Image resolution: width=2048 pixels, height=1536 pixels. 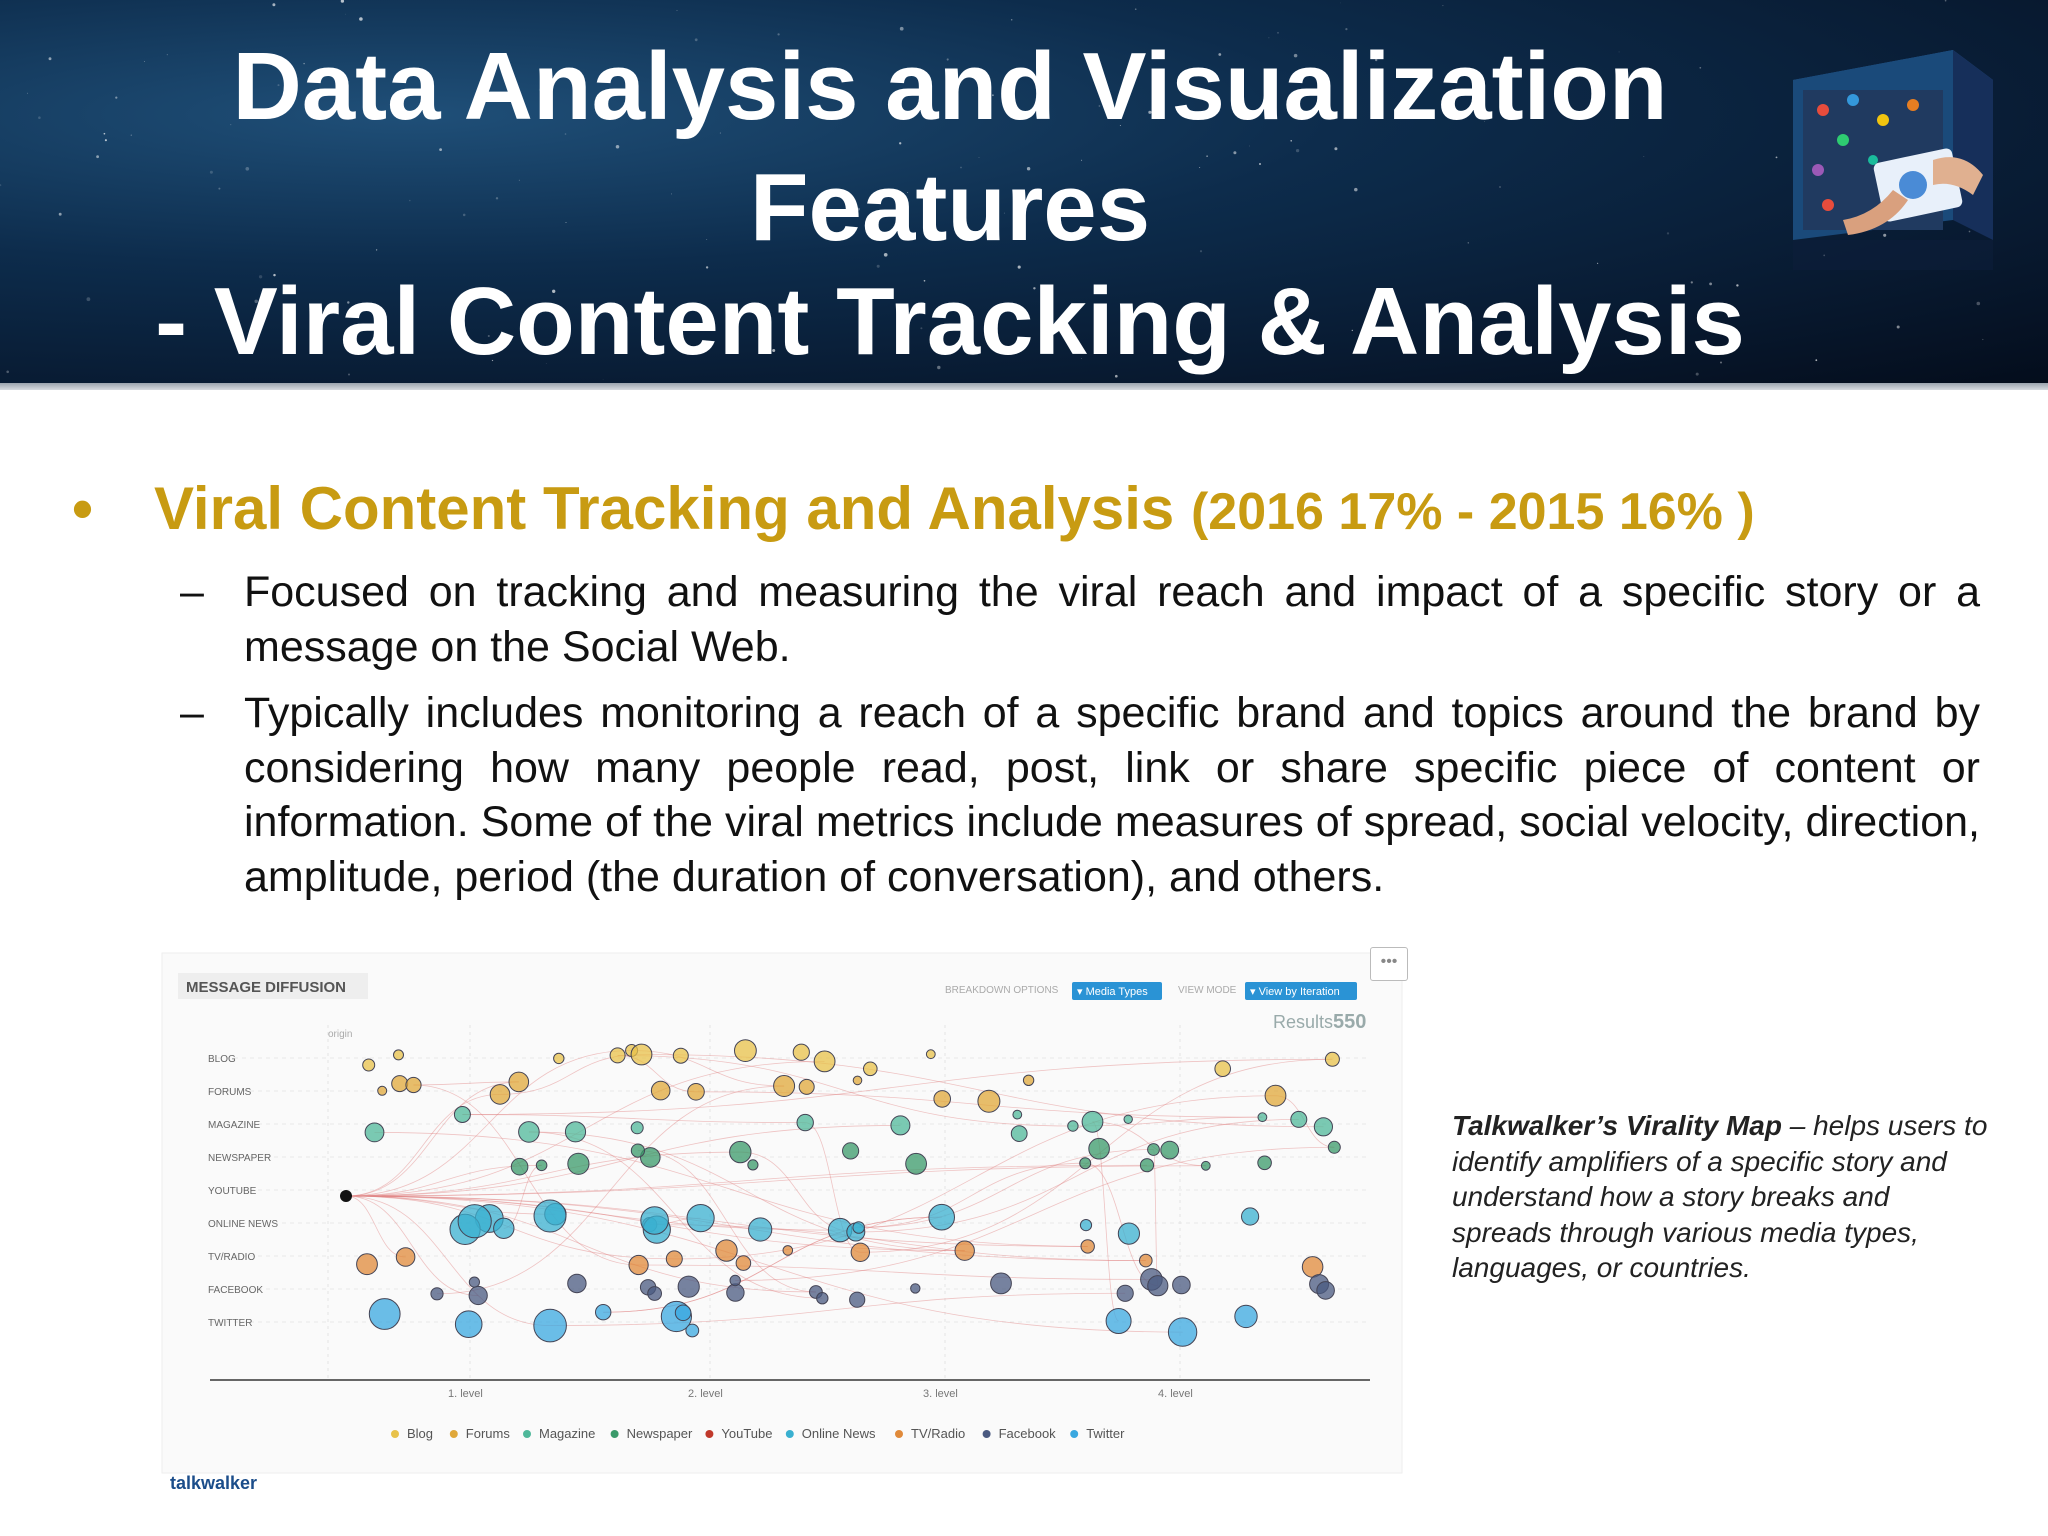 What do you see at coordinates (346, 1196) in the screenshot?
I see `origin-node` at bounding box center [346, 1196].